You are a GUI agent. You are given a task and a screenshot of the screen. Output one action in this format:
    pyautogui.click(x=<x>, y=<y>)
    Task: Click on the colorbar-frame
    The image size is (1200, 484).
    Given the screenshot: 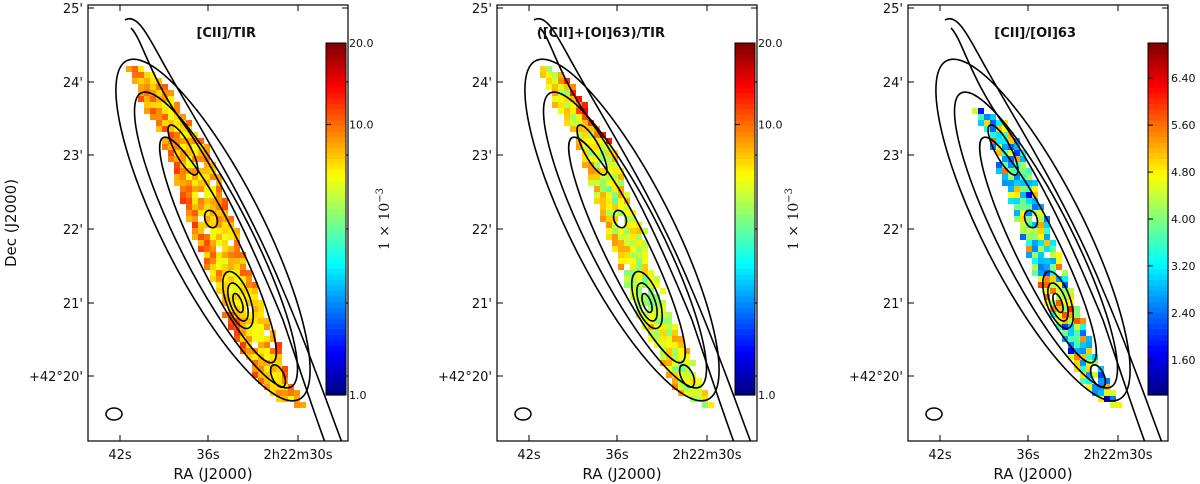 What is the action you would take?
    pyautogui.click(x=336, y=219)
    